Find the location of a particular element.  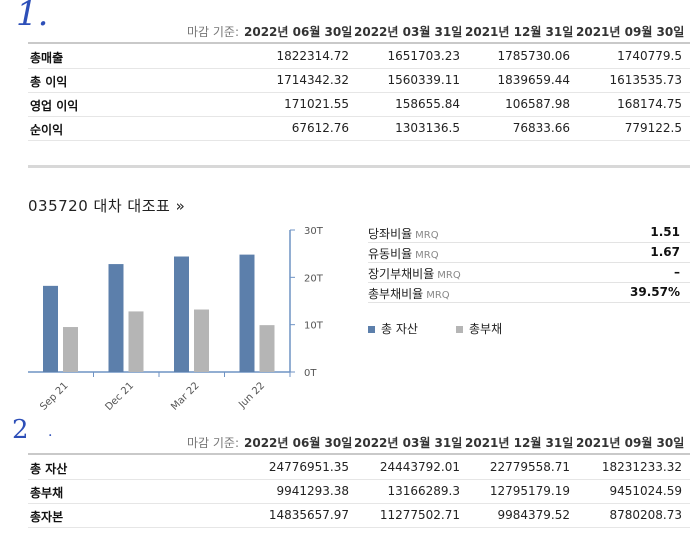

row-value: 1560339.11 is located at coordinates (423, 80).